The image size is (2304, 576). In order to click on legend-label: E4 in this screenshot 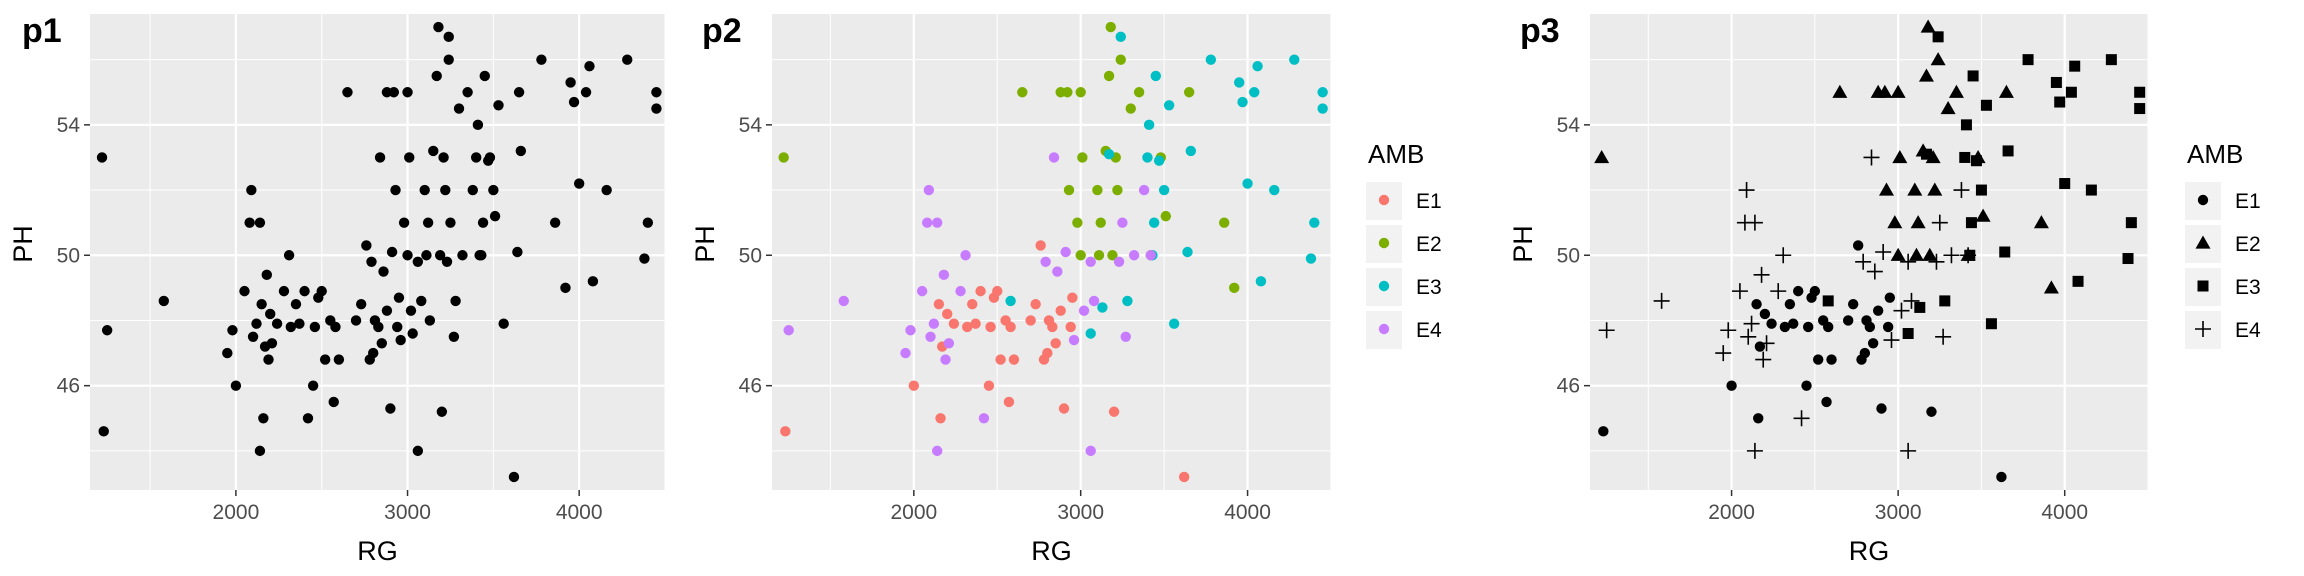, I will do `click(2248, 330)`.